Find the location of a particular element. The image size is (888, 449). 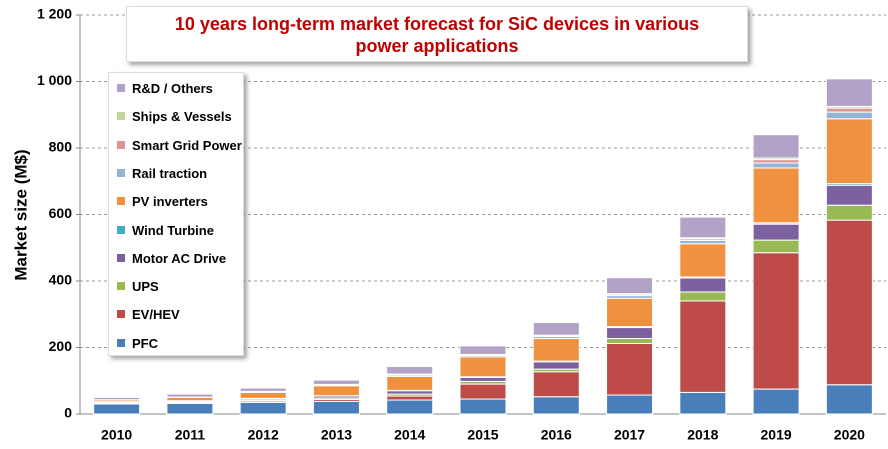

x-tick-label: 2010 is located at coordinates (116, 435).